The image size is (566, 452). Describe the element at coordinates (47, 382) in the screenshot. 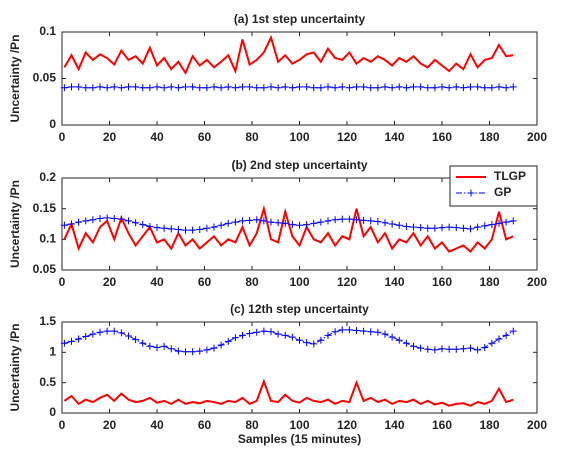

I see `y-tick-label: 0.5` at that location.